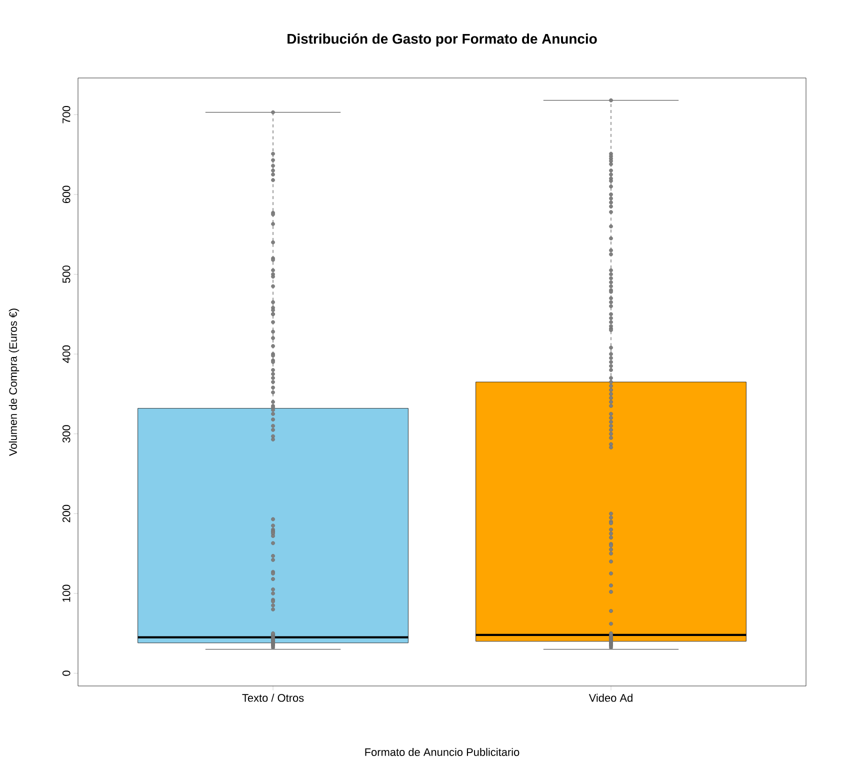 This screenshot has width=848, height=783. Describe the element at coordinates (14, 382) in the screenshot. I see `y-axis-title: Volumen de Compra (Euros €)` at that location.